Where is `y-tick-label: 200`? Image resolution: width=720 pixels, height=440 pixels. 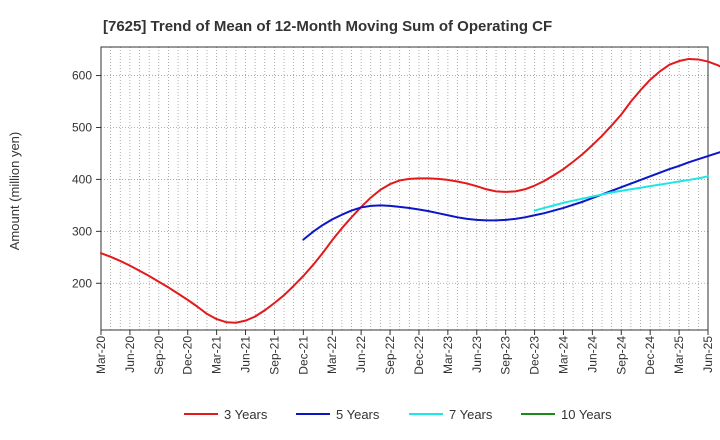
y-tick-label: 200 is located at coordinates (82, 283).